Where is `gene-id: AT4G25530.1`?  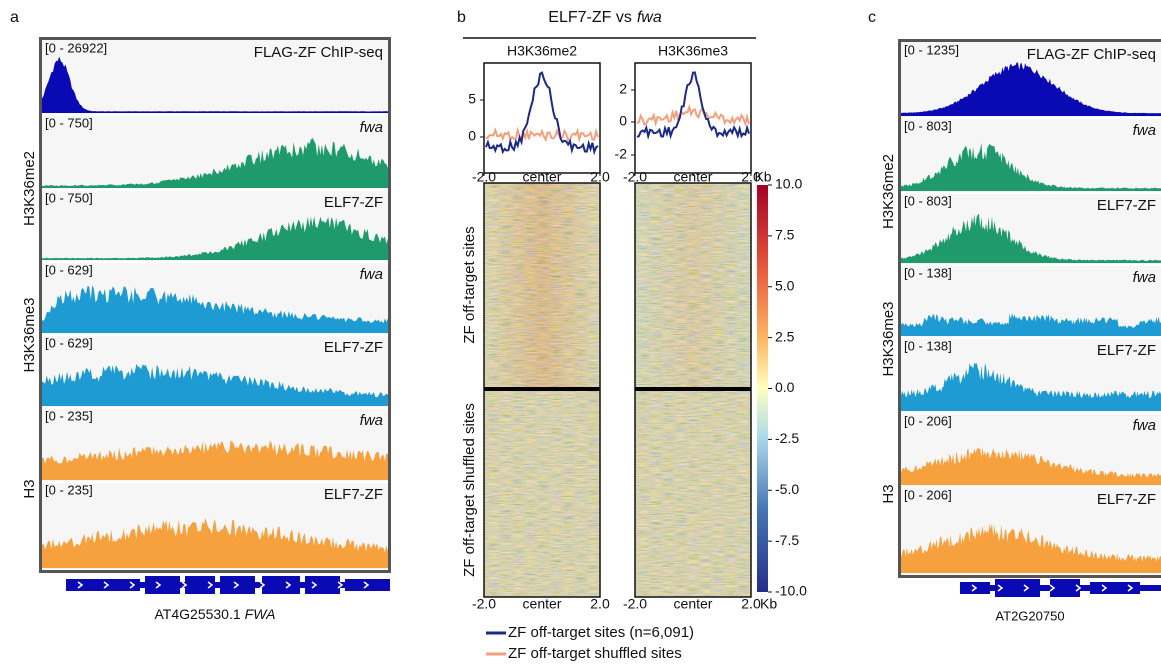 gene-id: AT4G25530.1 is located at coordinates (198, 614).